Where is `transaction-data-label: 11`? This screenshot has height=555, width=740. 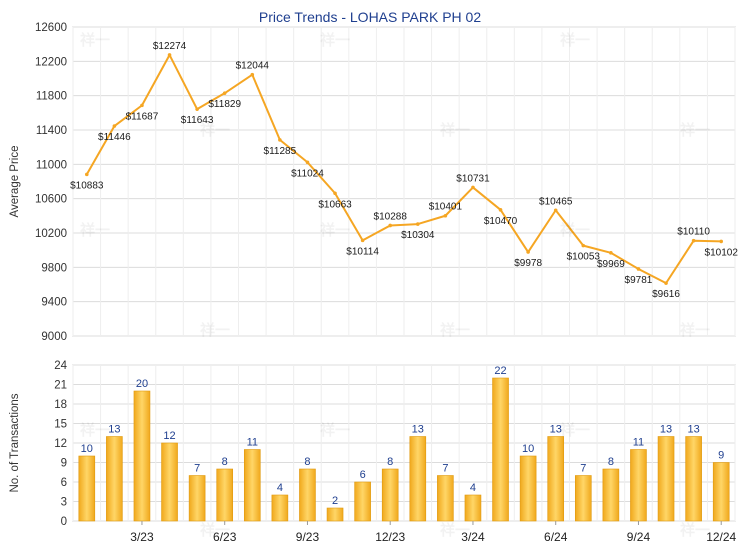 transaction-data-label: 11 is located at coordinates (638, 443).